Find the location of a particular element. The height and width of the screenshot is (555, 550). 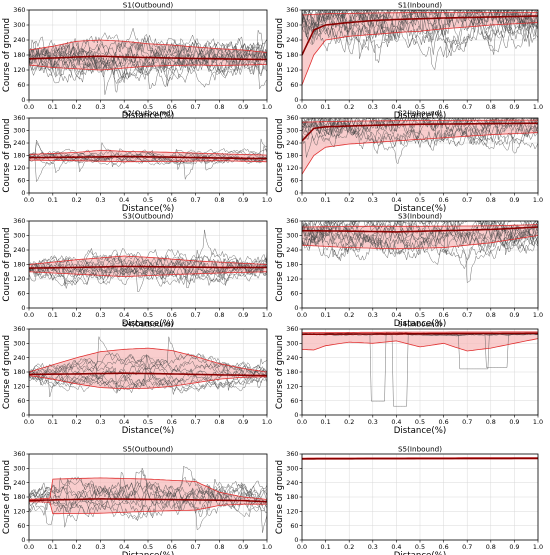

subplot-title: S4(Outbound) is located at coordinates (148, 324).